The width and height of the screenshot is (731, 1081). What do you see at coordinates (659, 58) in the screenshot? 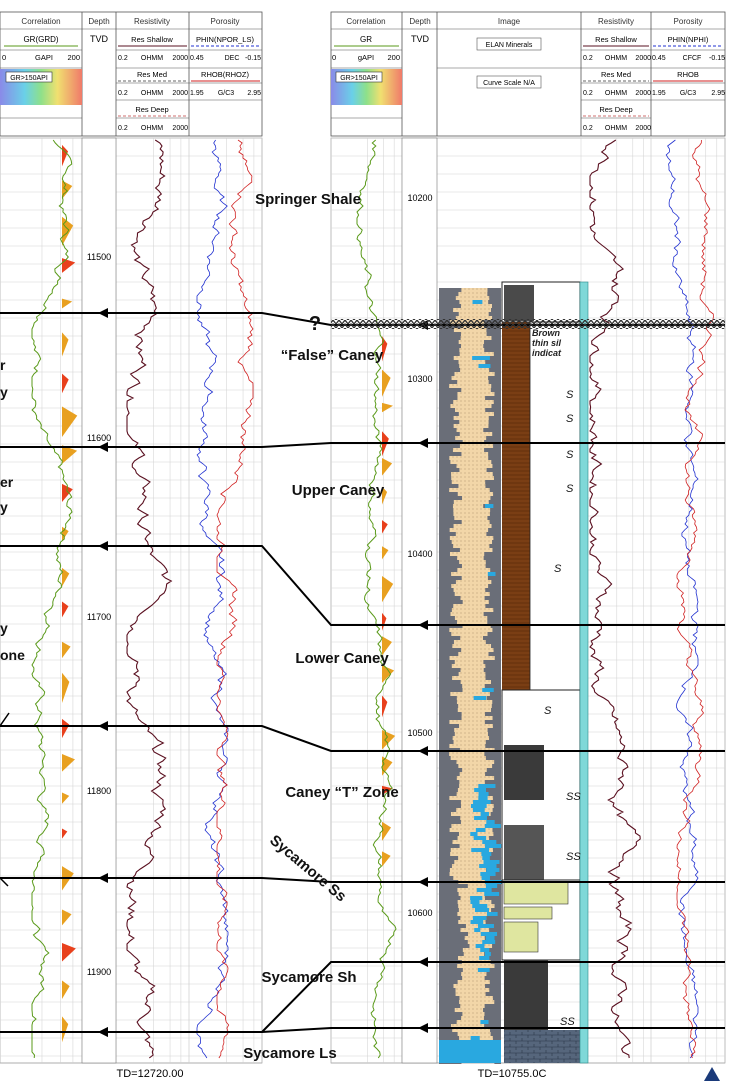
I see `right-nphi-min: 0.45` at bounding box center [659, 58].